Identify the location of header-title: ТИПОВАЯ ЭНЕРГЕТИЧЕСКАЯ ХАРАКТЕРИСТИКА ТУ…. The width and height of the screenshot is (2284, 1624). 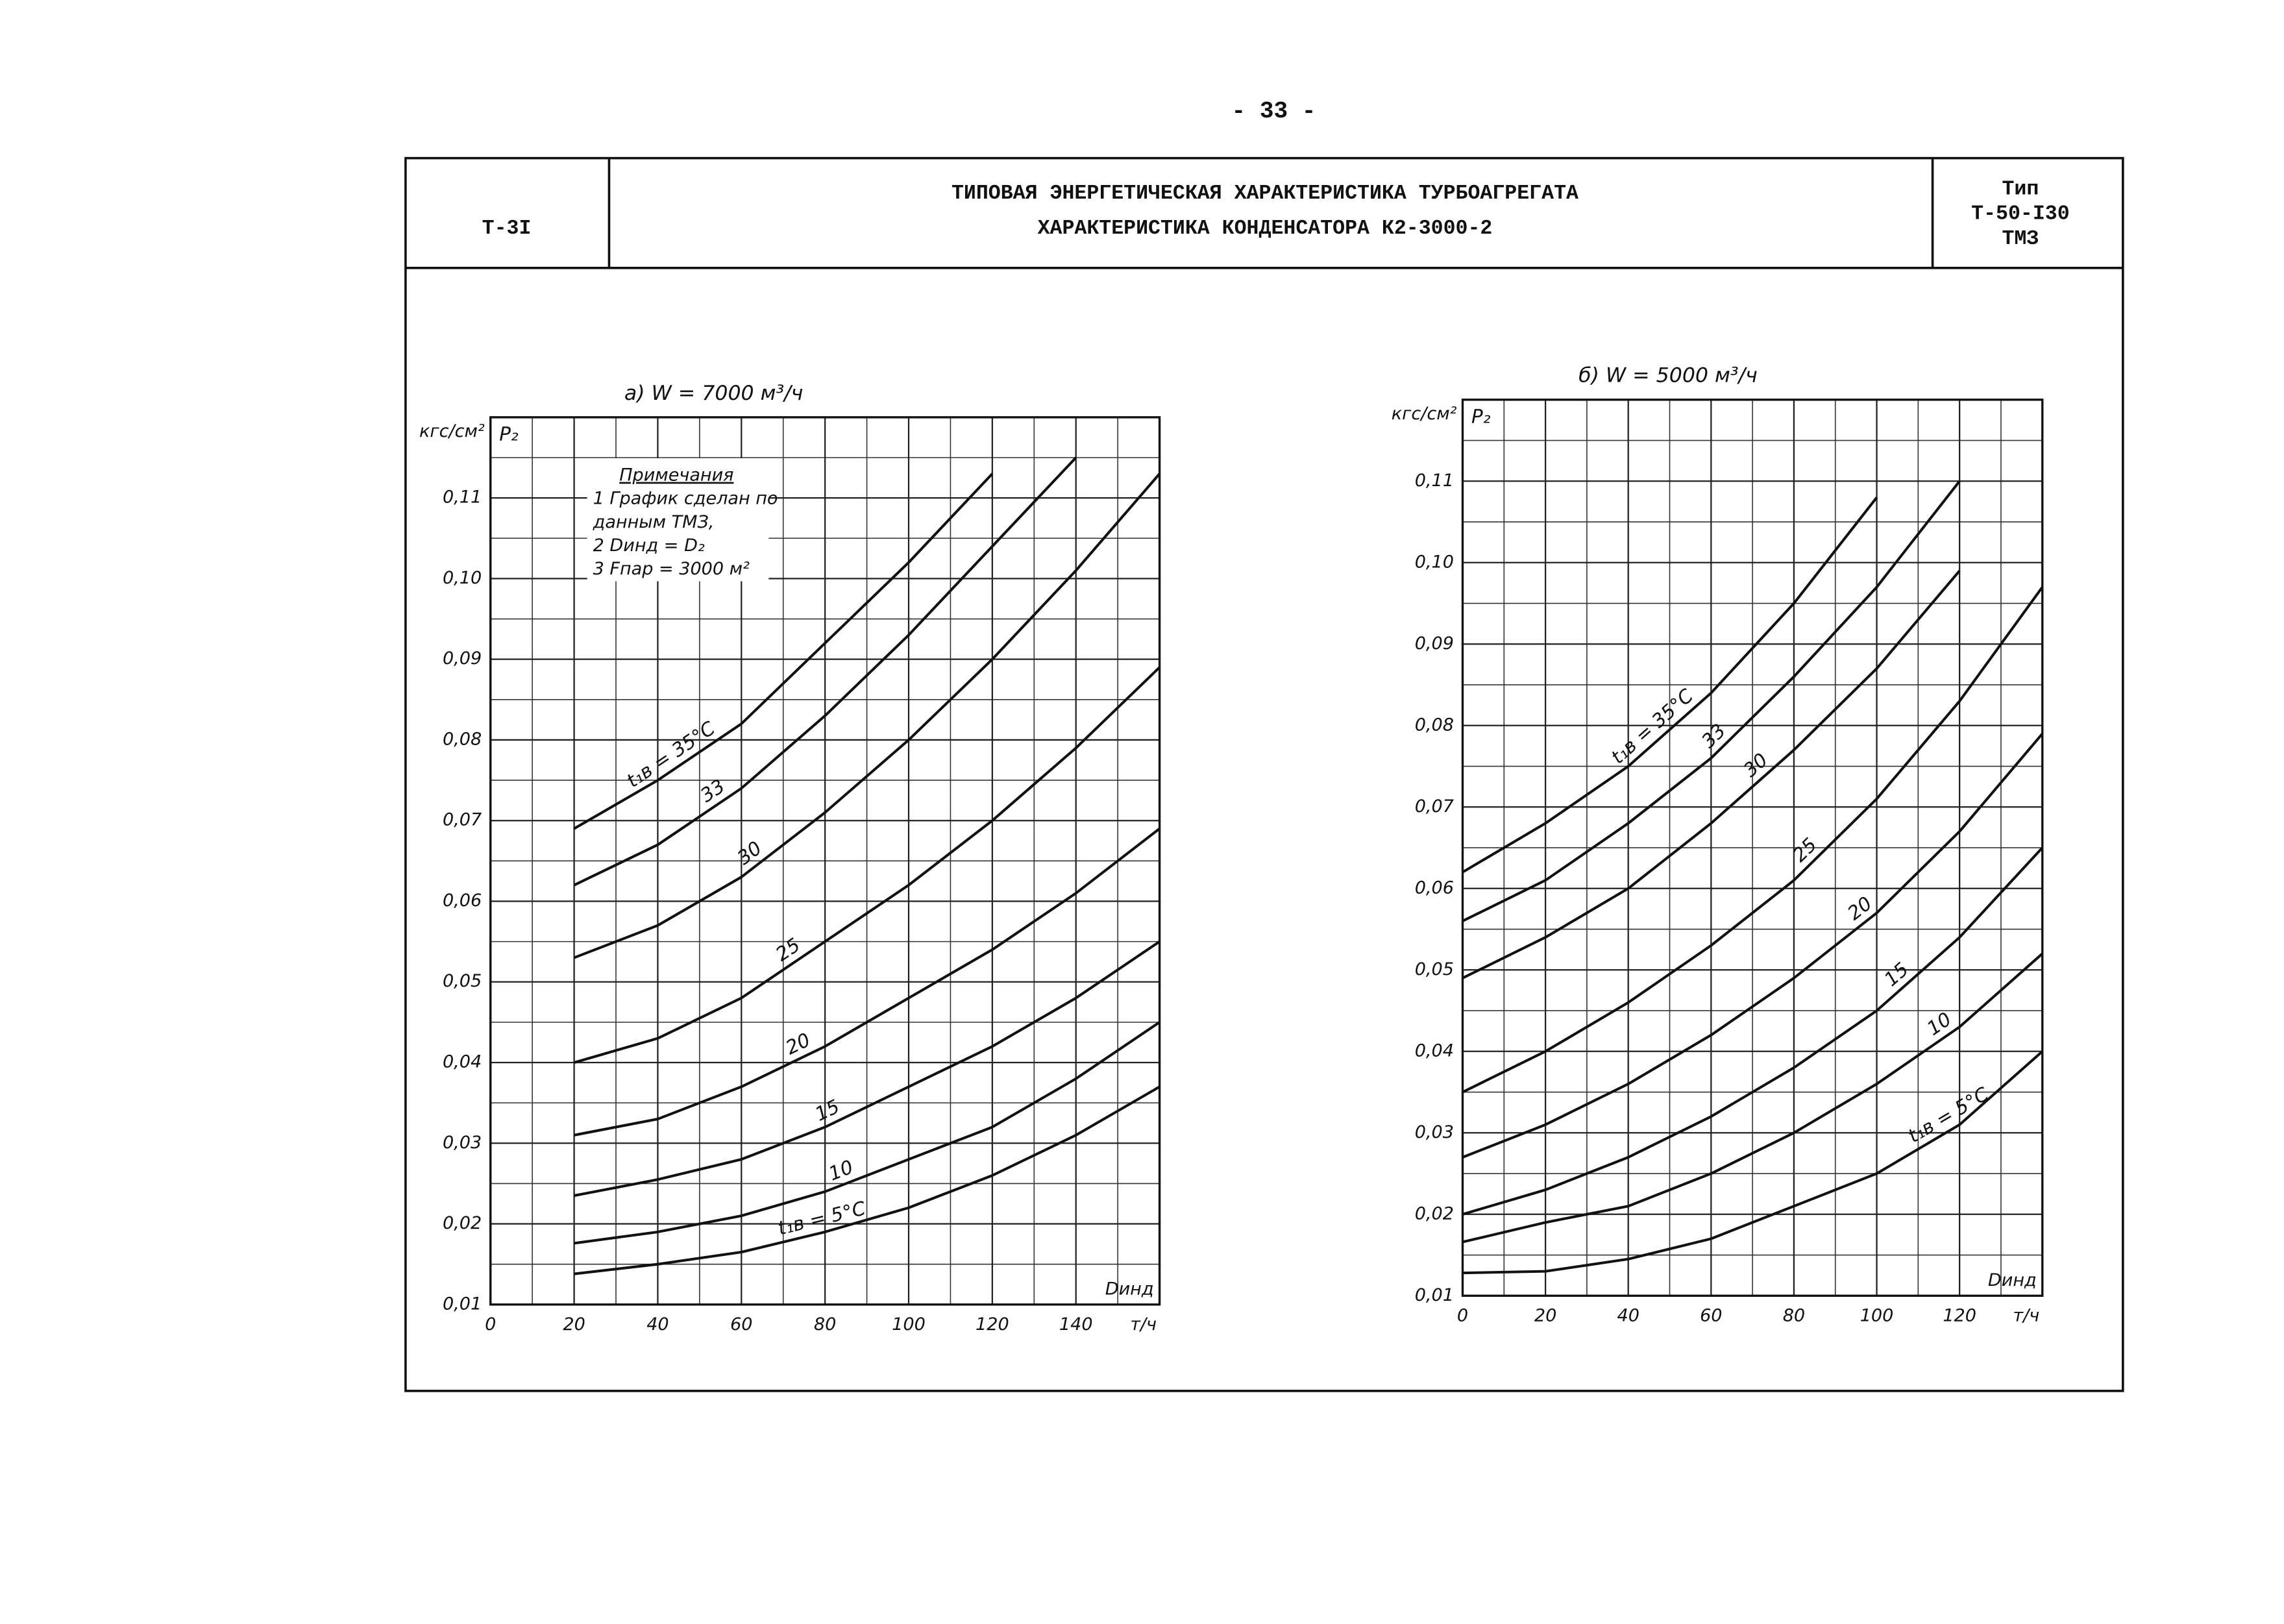
(1265, 193).